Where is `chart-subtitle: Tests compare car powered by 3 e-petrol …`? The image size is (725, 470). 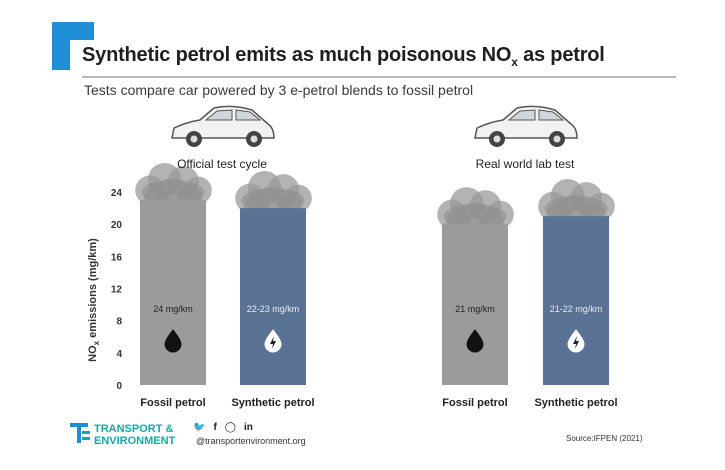 chart-subtitle: Tests compare car powered by 3 e-petrol … is located at coordinates (279, 90).